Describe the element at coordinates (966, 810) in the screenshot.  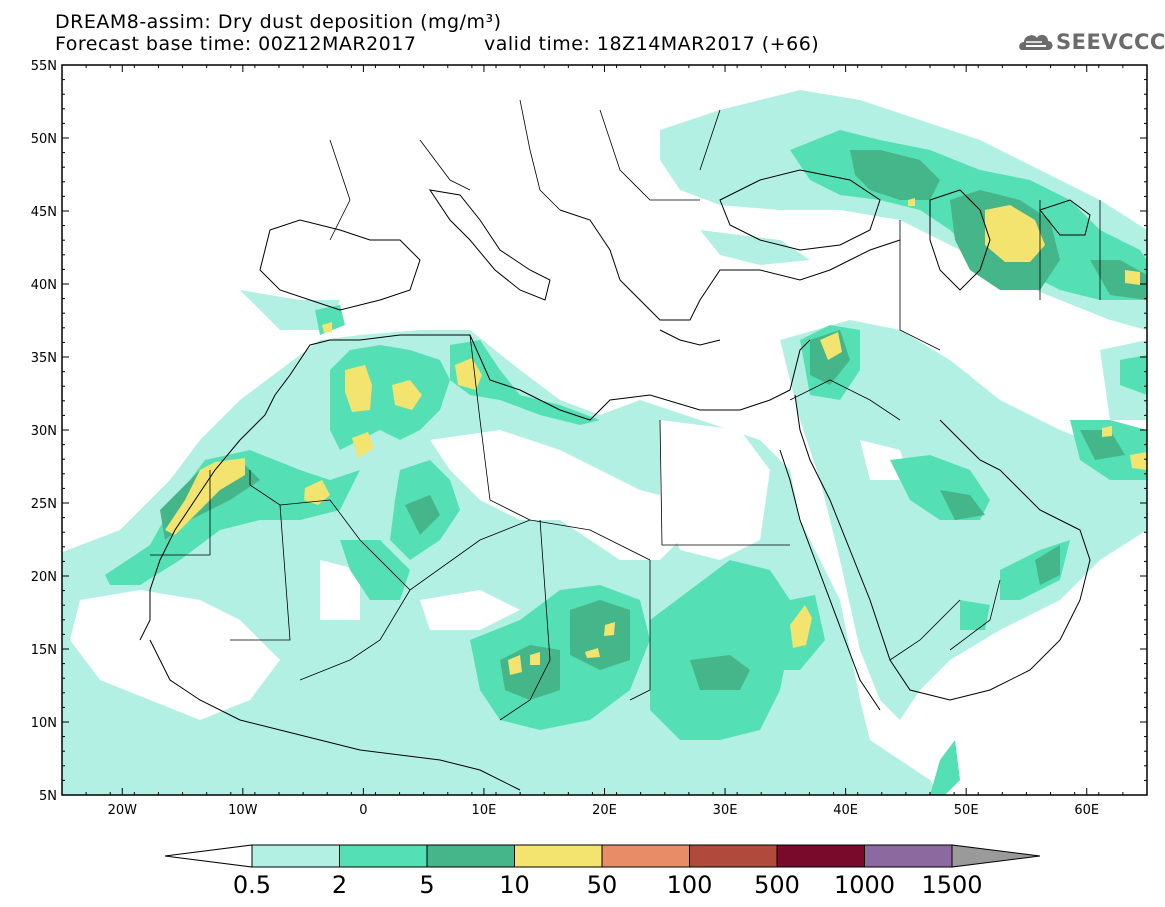
I see `lon-label: 50E` at that location.